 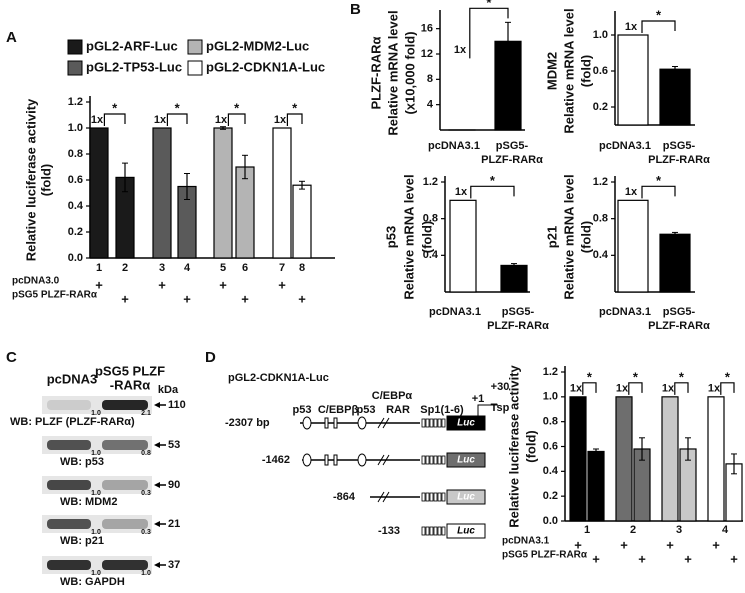 What do you see at coordinates (526, 541) in the screenshot?
I see `condition-label: pcDNA3.1` at bounding box center [526, 541].